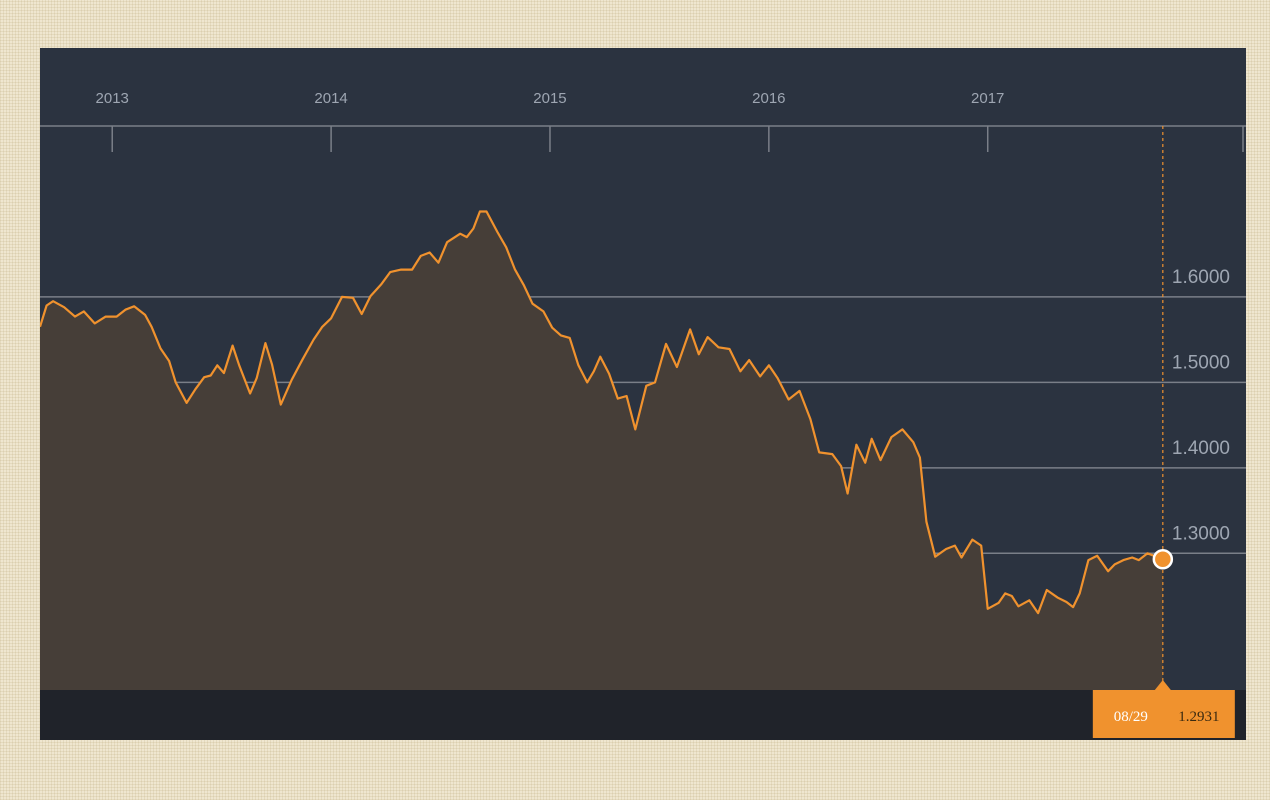  Describe the element at coordinates (1162, 685) in the screenshot. I see `tooltip-pointer` at that location.